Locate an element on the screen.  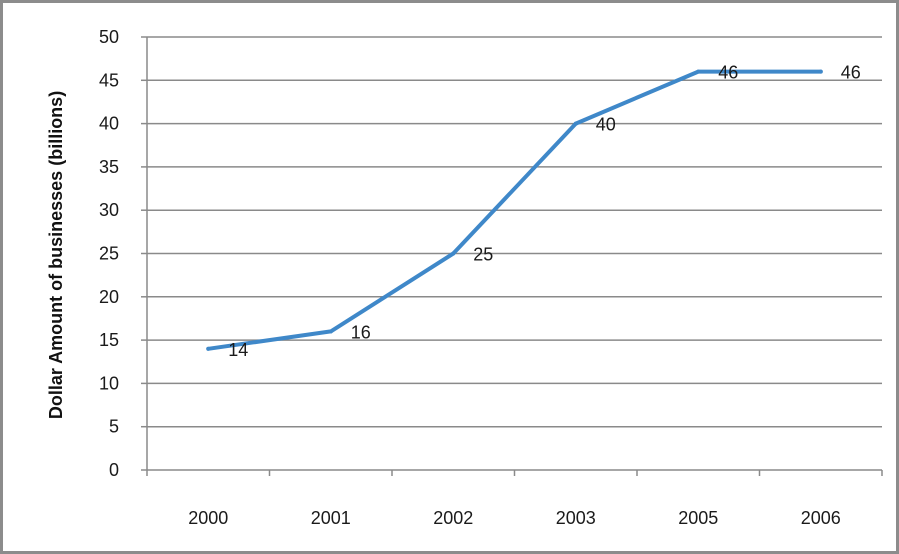
y-tick-label: 10 is located at coordinates (109, 383).